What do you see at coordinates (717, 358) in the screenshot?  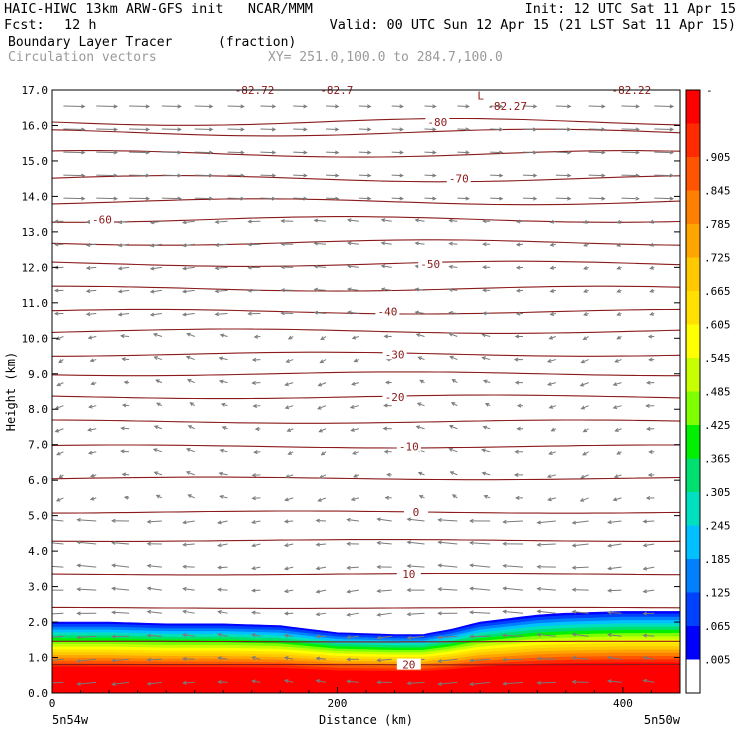 I see `colorbar-label-6: .545` at bounding box center [717, 358].